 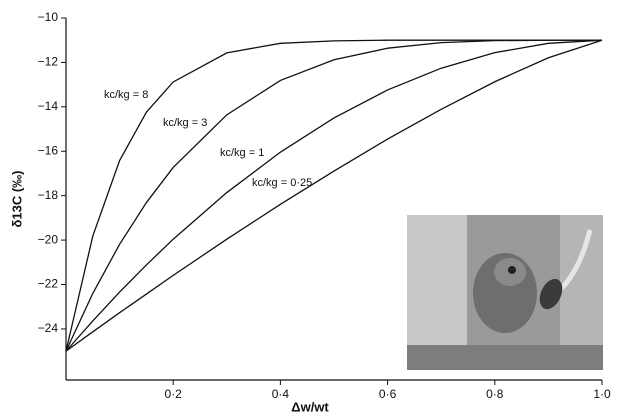 What do you see at coordinates (48, 62) in the screenshot?
I see `y-tick-label: −12` at bounding box center [48, 62].